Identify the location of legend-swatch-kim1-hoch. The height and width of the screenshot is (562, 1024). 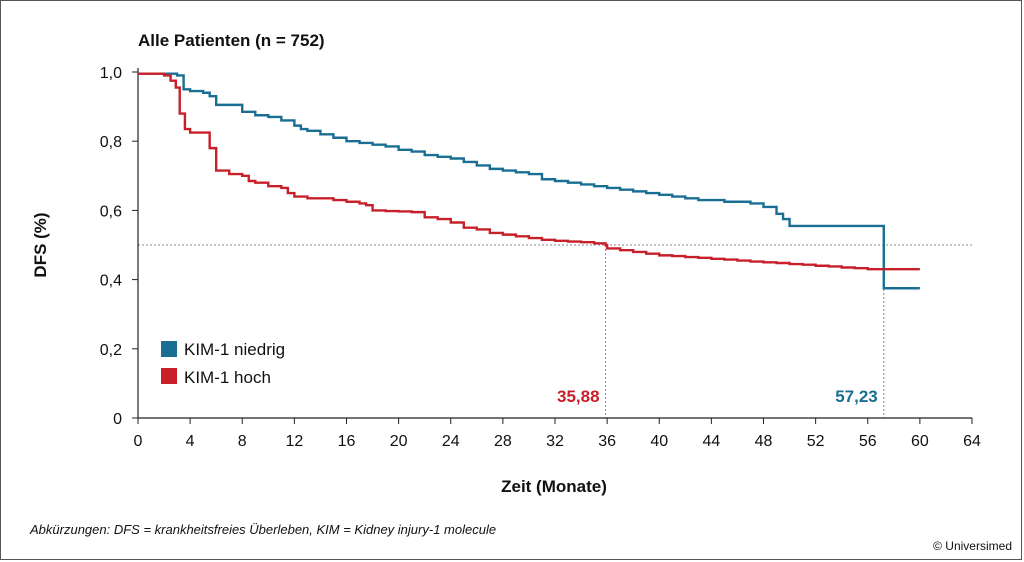
(169, 376).